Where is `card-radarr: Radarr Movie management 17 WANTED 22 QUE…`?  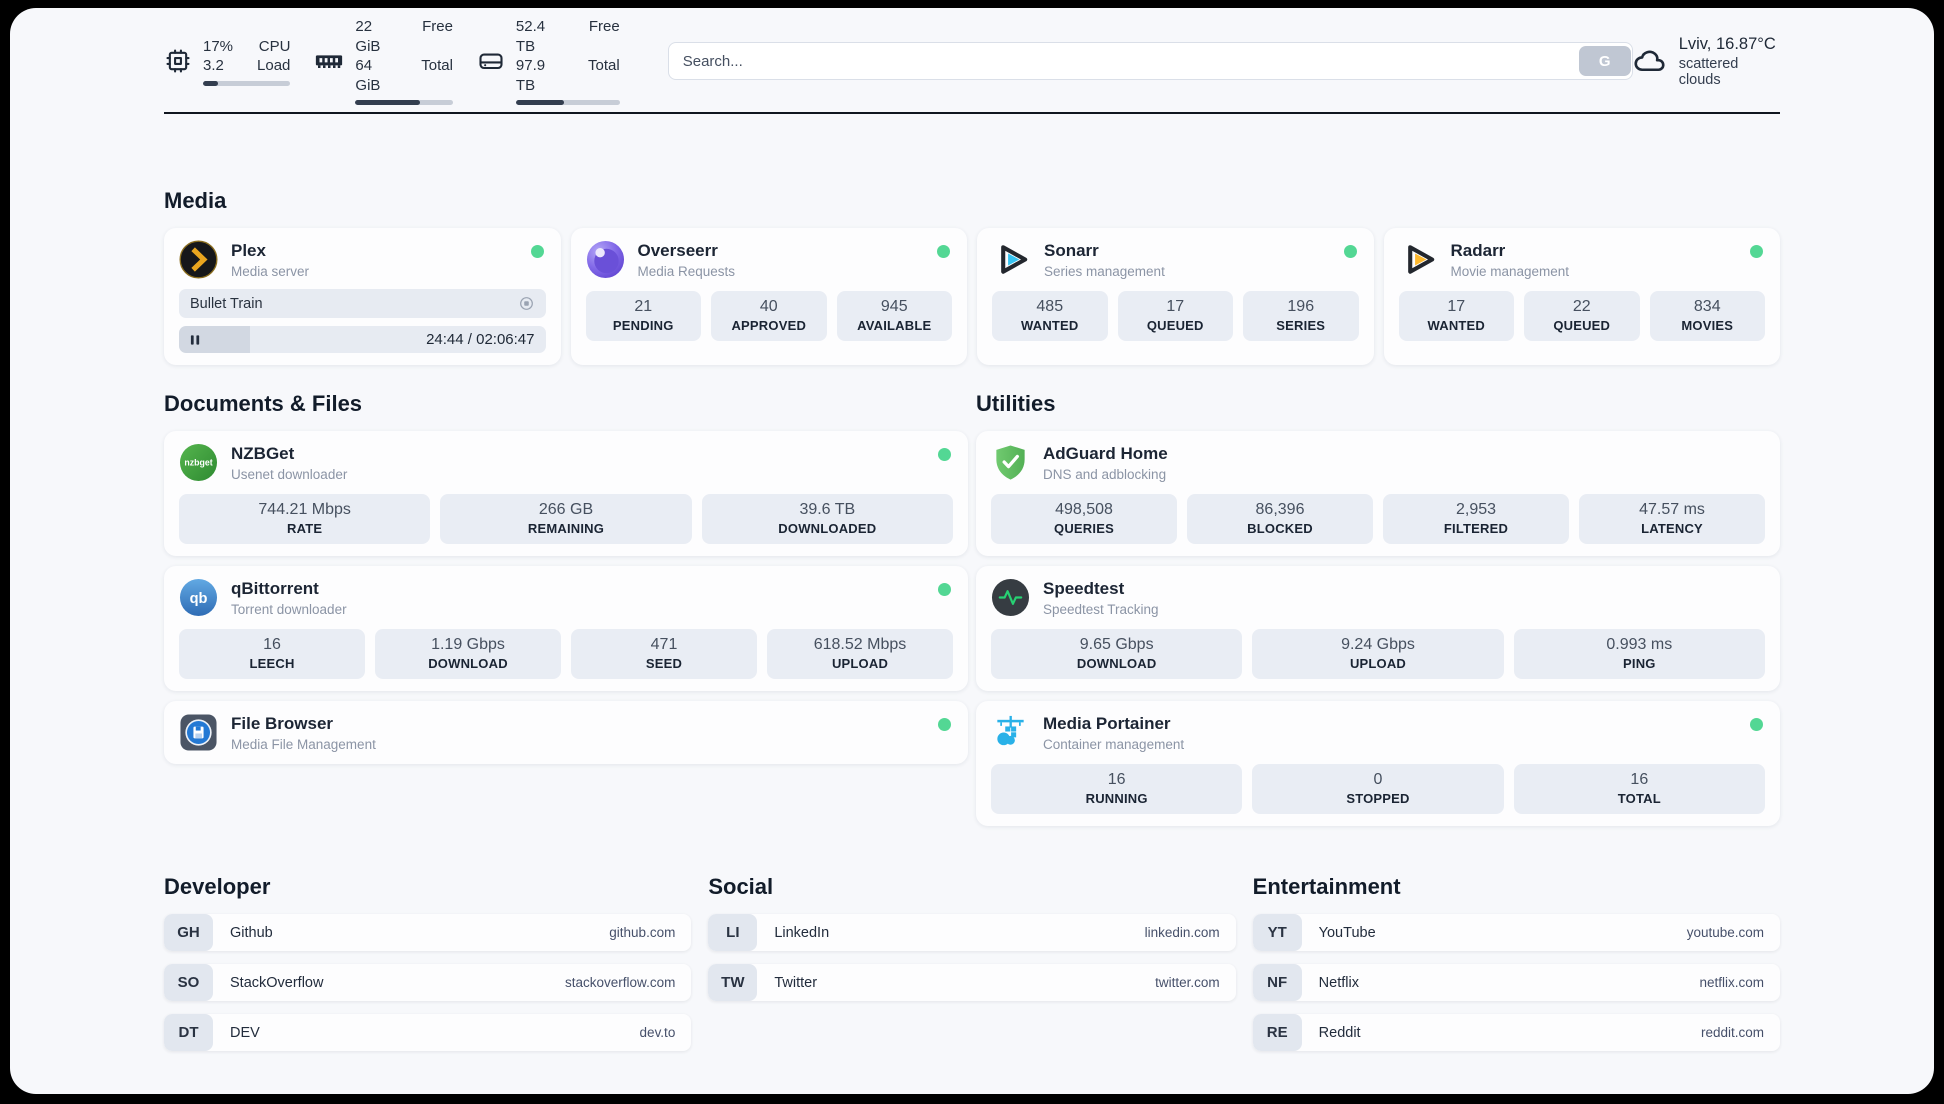 card-radarr: Radarr Movie management 17 WANTED 22 QUE… is located at coordinates (1581, 296).